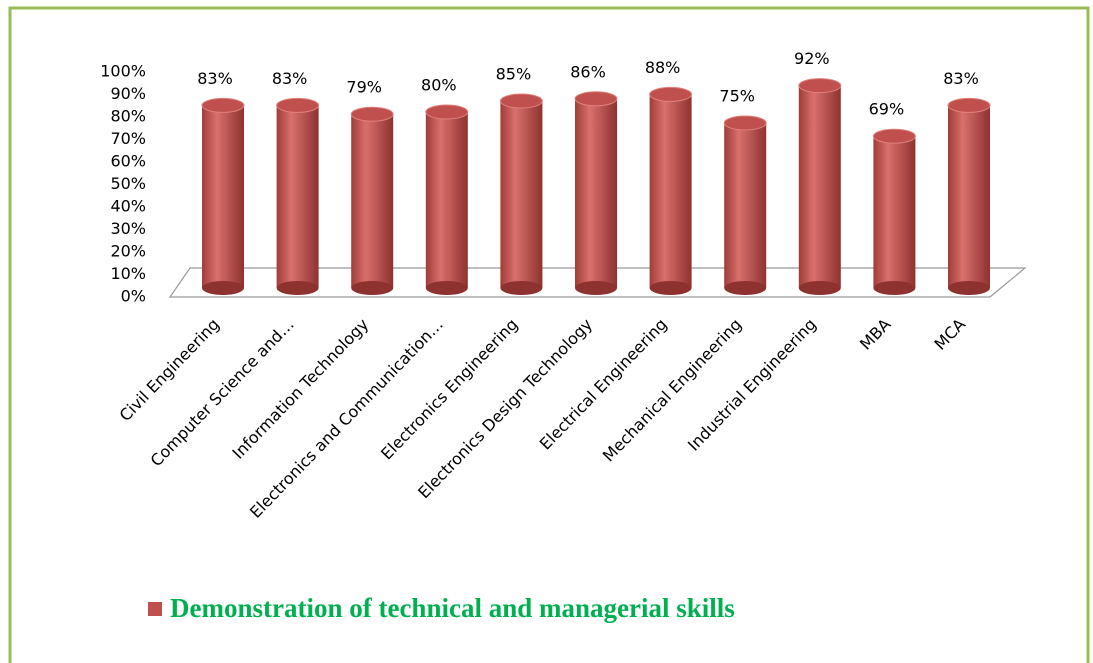 This screenshot has height=663, width=1093. Describe the element at coordinates (123, 71) in the screenshot. I see `y-tick-label: 100%` at that location.